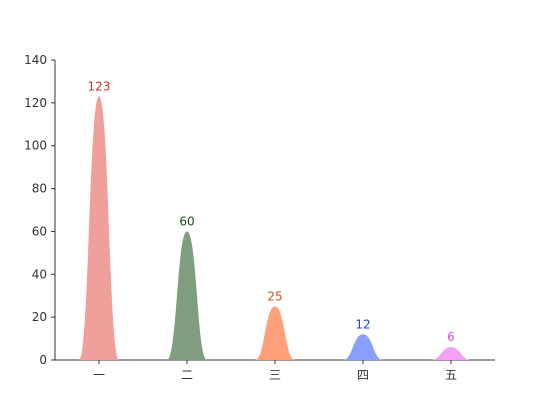 This screenshot has height=420, width=550. What do you see at coordinates (362, 324) in the screenshot?
I see `data-label: 12` at bounding box center [362, 324].